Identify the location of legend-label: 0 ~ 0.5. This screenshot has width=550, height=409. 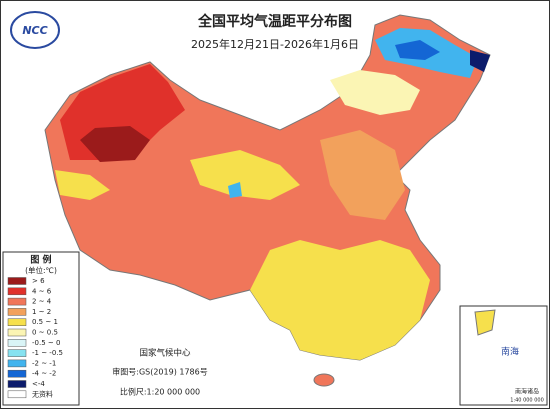
(45, 333).